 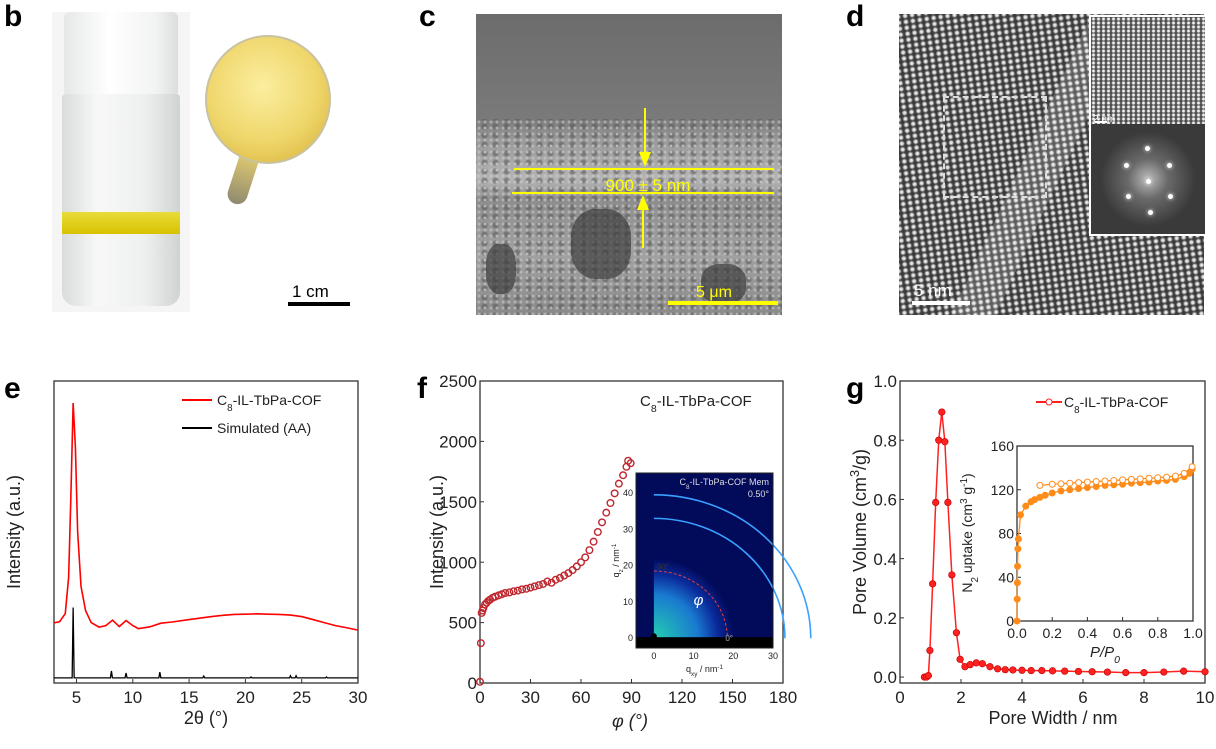 I want to click on x-tick-label: 1.0, so click(x=1193, y=633).